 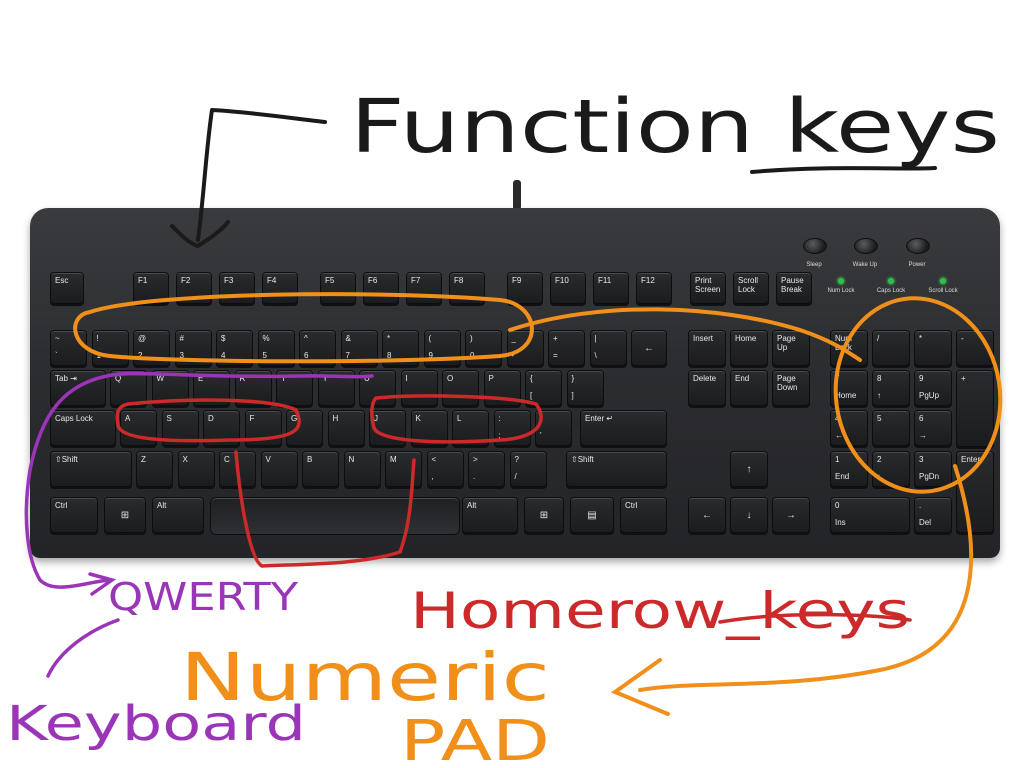 What do you see at coordinates (227, 459) in the screenshot?
I see `key-c-label: C` at bounding box center [227, 459].